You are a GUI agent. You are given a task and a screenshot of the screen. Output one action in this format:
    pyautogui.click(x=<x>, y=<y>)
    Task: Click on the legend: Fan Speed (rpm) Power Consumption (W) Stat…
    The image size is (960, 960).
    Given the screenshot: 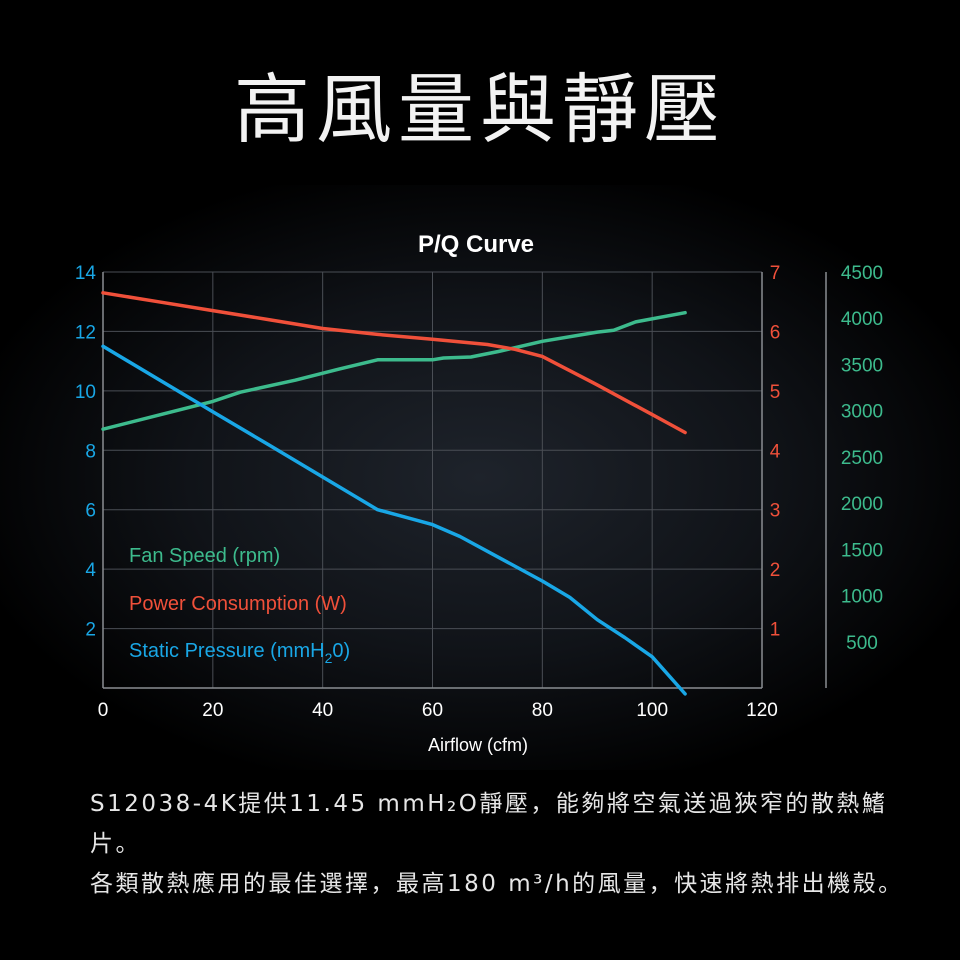 What is the action you would take?
    pyautogui.click(x=239, y=605)
    